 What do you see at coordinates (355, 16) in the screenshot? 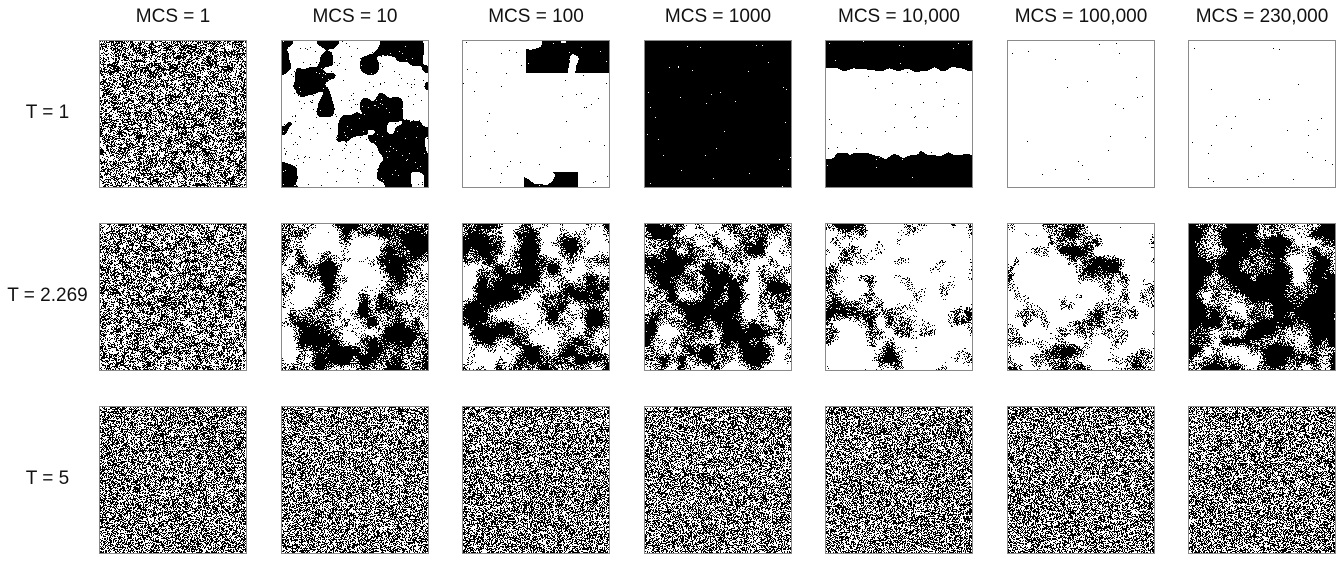
I see `column-header-mcs: MCS = 10` at bounding box center [355, 16].